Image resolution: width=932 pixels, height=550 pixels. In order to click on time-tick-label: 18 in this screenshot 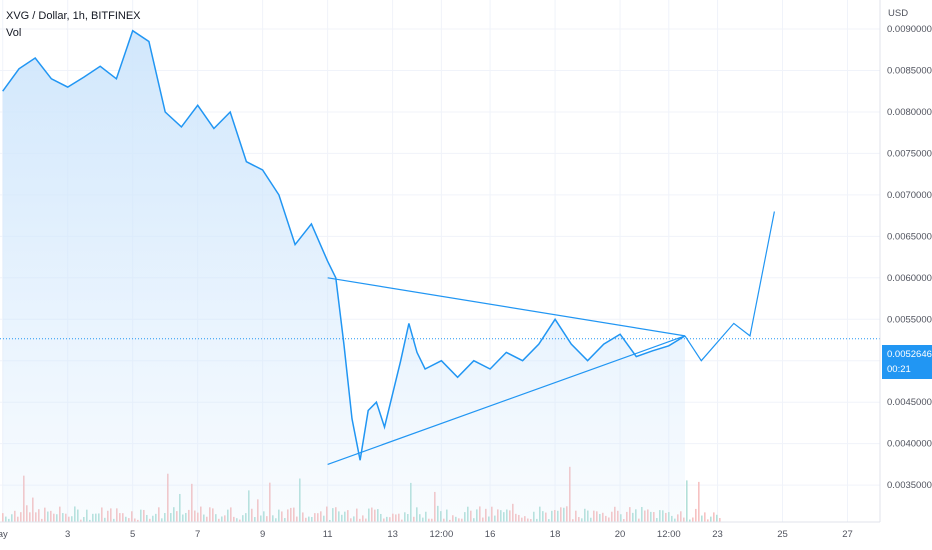, I will do `click(555, 534)`.